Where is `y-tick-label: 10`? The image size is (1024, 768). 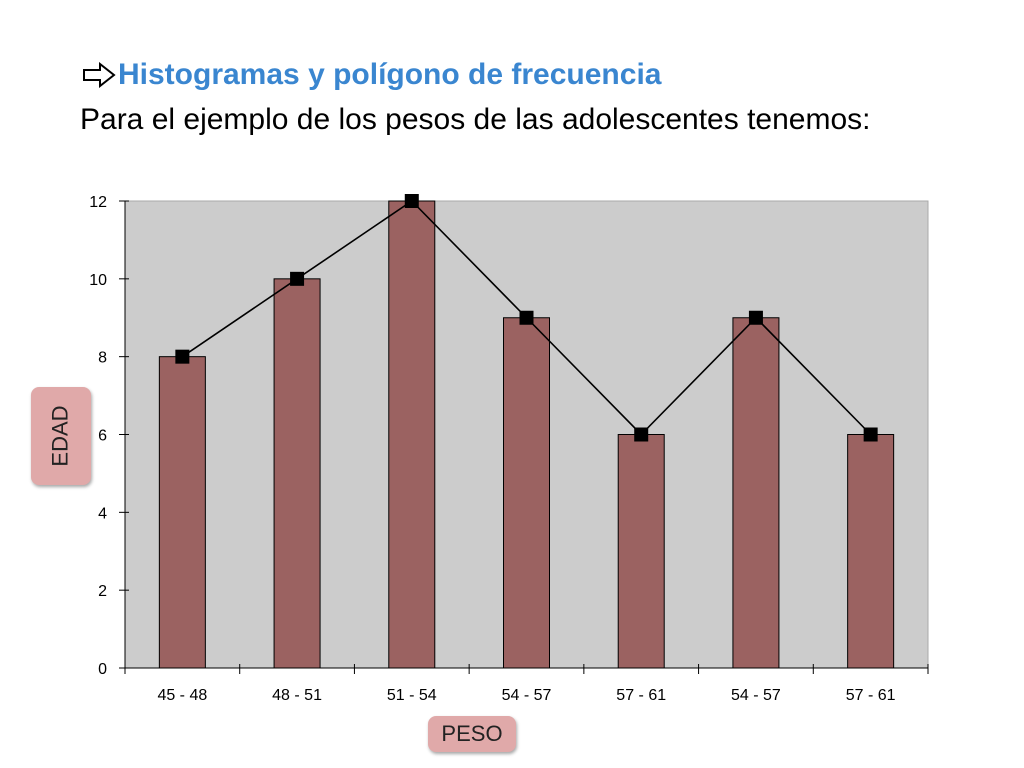 y-tick-label: 10 is located at coordinates (98, 280).